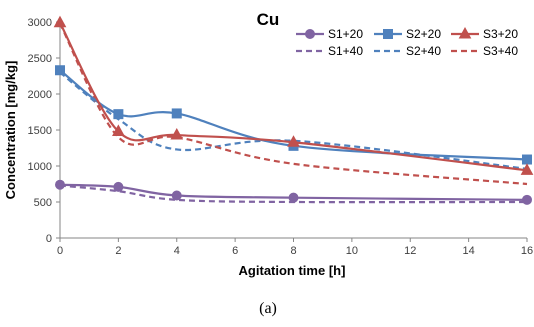 This screenshot has height=327, width=534. What do you see at coordinates (345, 34) in the screenshot?
I see `legend-label: S1+20` at bounding box center [345, 34].